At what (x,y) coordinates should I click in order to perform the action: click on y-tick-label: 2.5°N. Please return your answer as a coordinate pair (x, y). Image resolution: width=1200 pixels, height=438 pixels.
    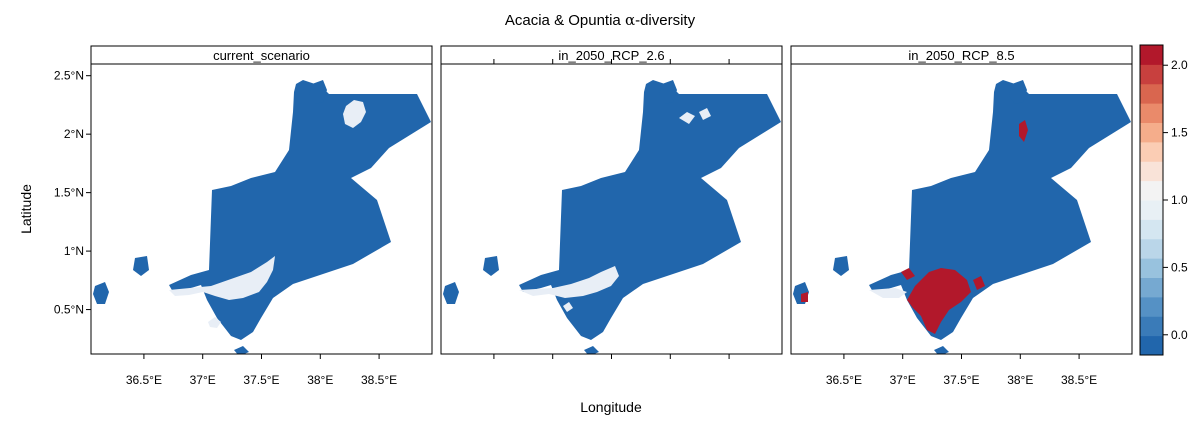
    Looking at the image, I should click on (69, 76).